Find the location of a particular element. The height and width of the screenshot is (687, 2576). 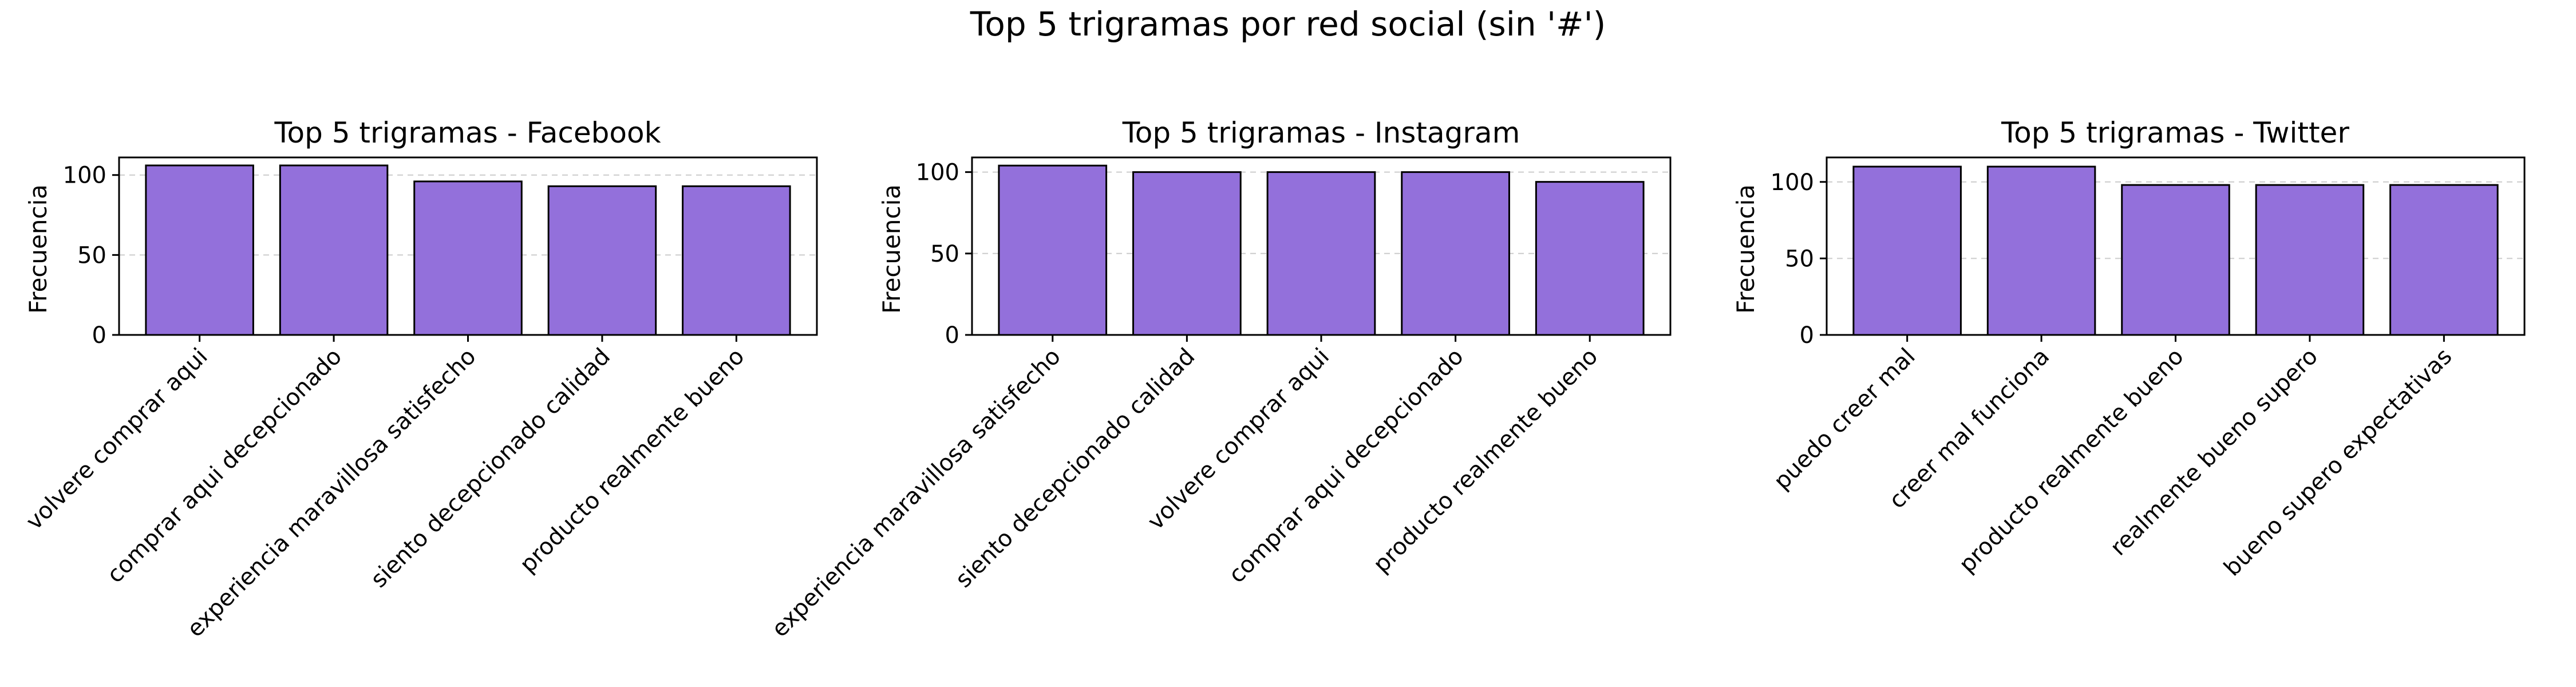

x-tick-label: bueno supero expectativas is located at coordinates (2338, 463).